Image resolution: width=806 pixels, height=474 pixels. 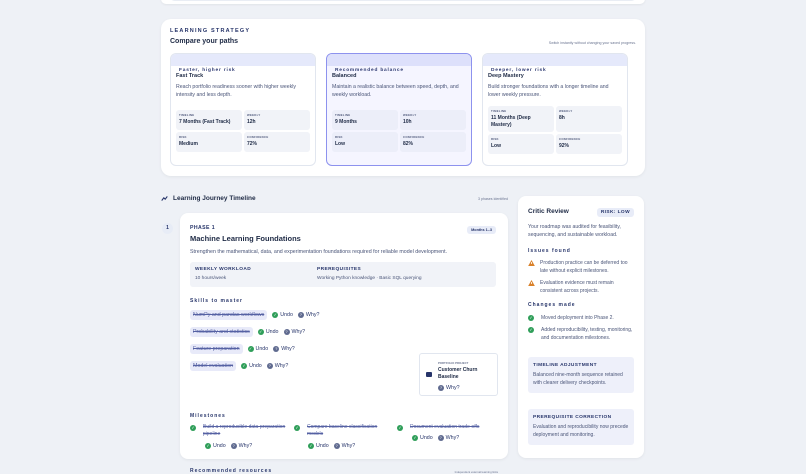 I want to click on skill-chip: Feature preparation, so click(x=216, y=349).